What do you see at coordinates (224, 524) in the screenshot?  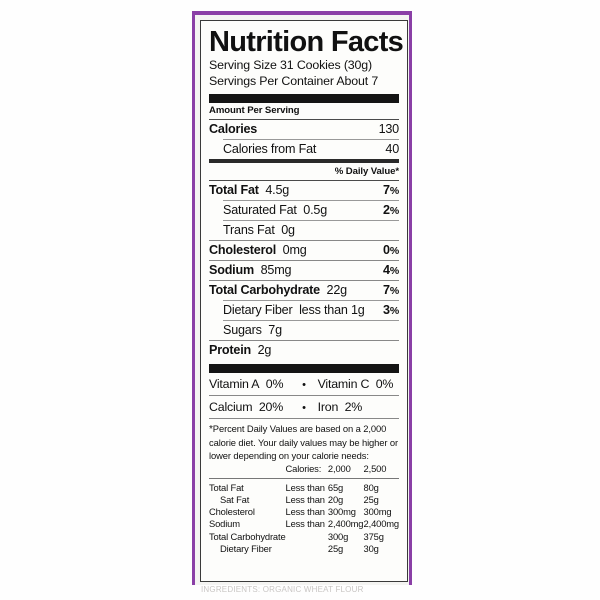 I see `dv-table-cell: Sodium` at bounding box center [224, 524].